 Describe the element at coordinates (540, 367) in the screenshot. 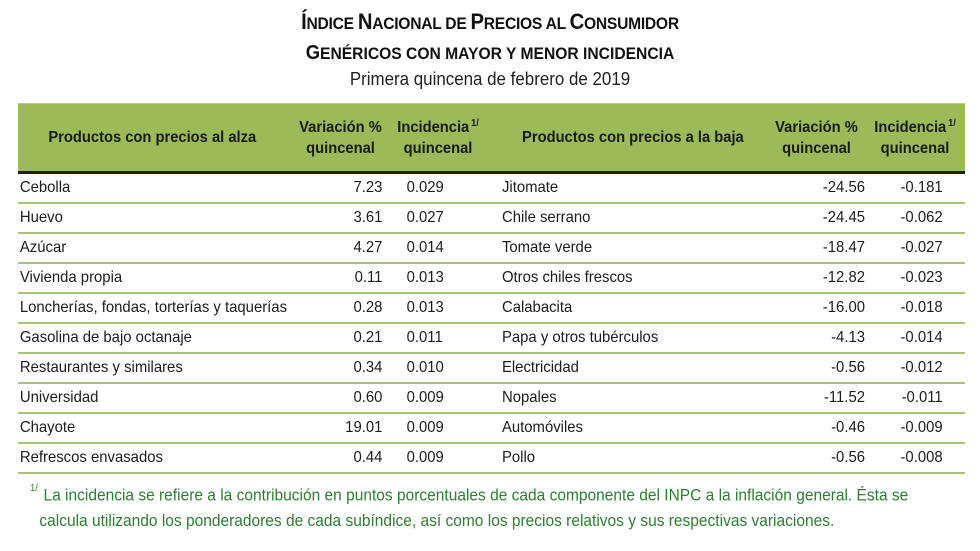

I see `down-product-name: Electricidad` at that location.